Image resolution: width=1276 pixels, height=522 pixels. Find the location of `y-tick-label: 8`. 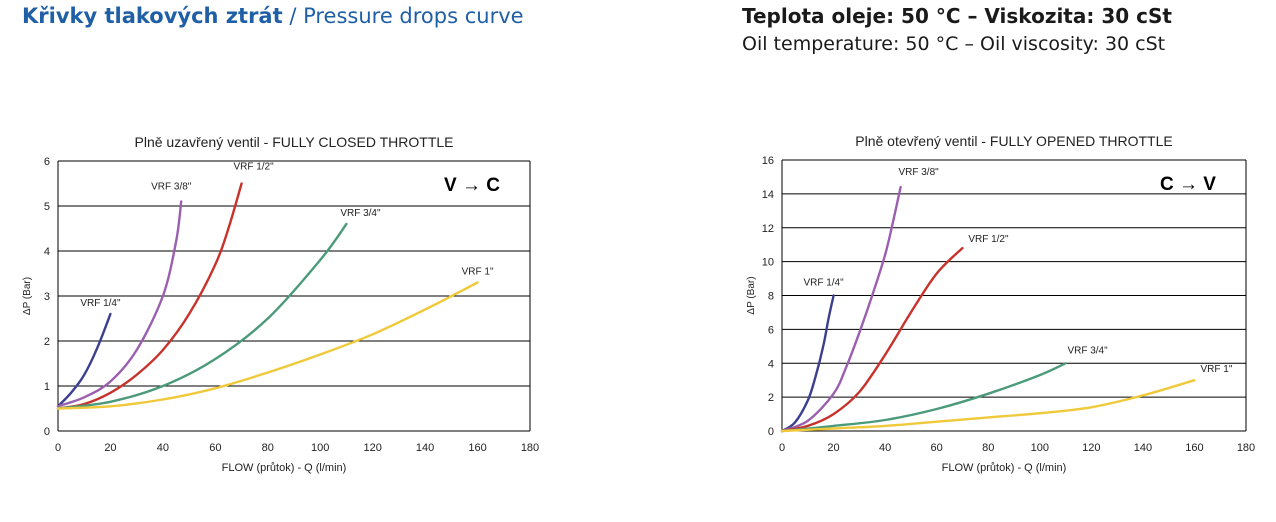

y-tick-label: 8 is located at coordinates (771, 297).